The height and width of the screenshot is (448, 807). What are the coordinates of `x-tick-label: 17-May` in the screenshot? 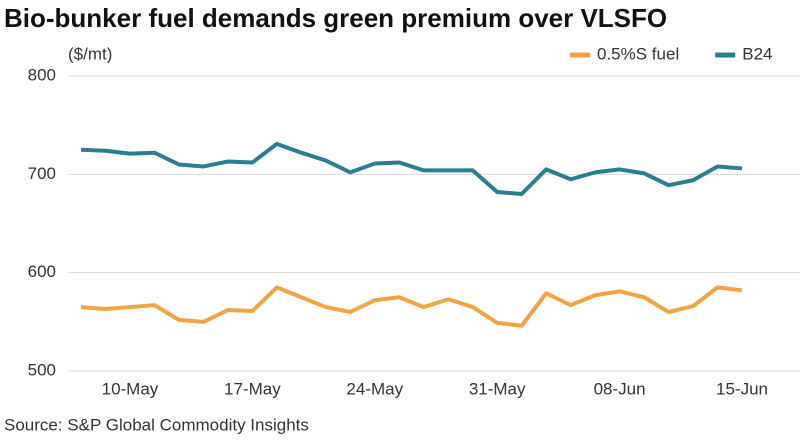 It's located at (252, 388).